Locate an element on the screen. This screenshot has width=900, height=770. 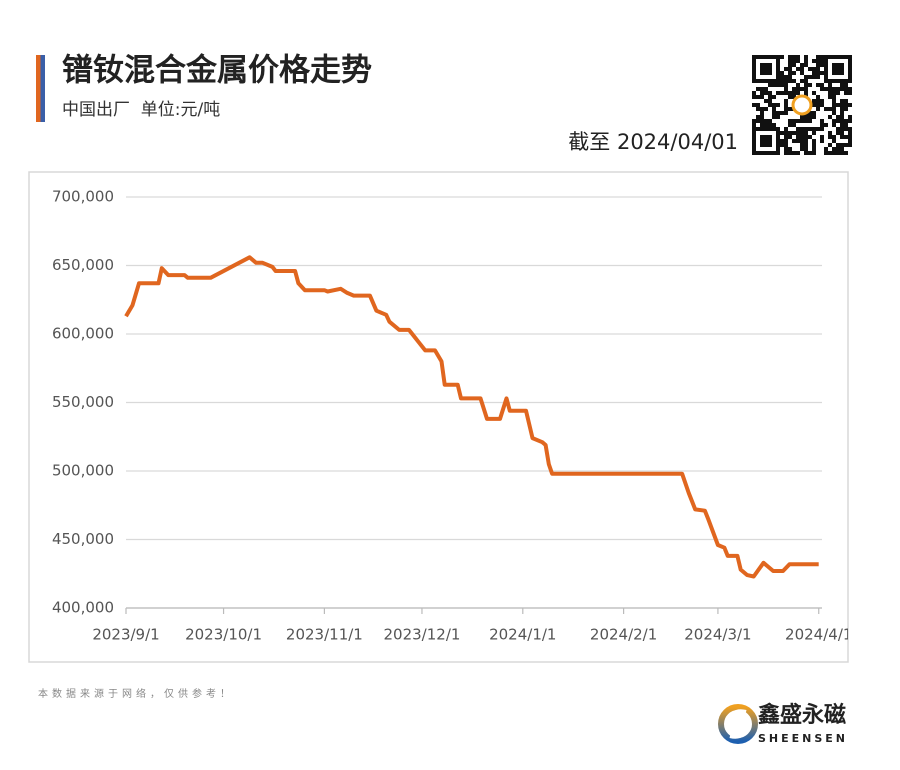
brand-name-en: SHEENSEN is located at coordinates (803, 738).